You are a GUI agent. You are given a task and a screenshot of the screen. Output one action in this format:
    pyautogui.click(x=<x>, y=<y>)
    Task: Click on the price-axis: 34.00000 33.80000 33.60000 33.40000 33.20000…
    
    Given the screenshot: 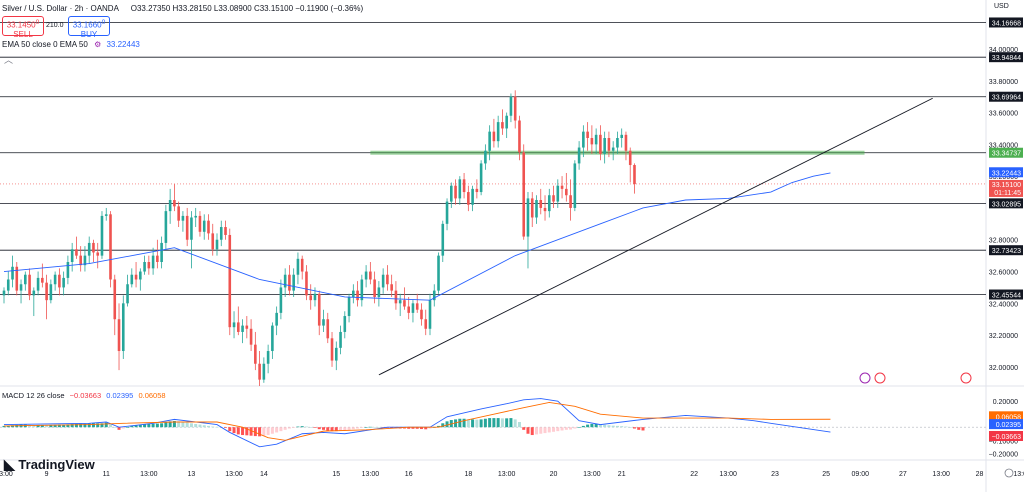 What is the action you would take?
    pyautogui.click(x=1006, y=237)
    